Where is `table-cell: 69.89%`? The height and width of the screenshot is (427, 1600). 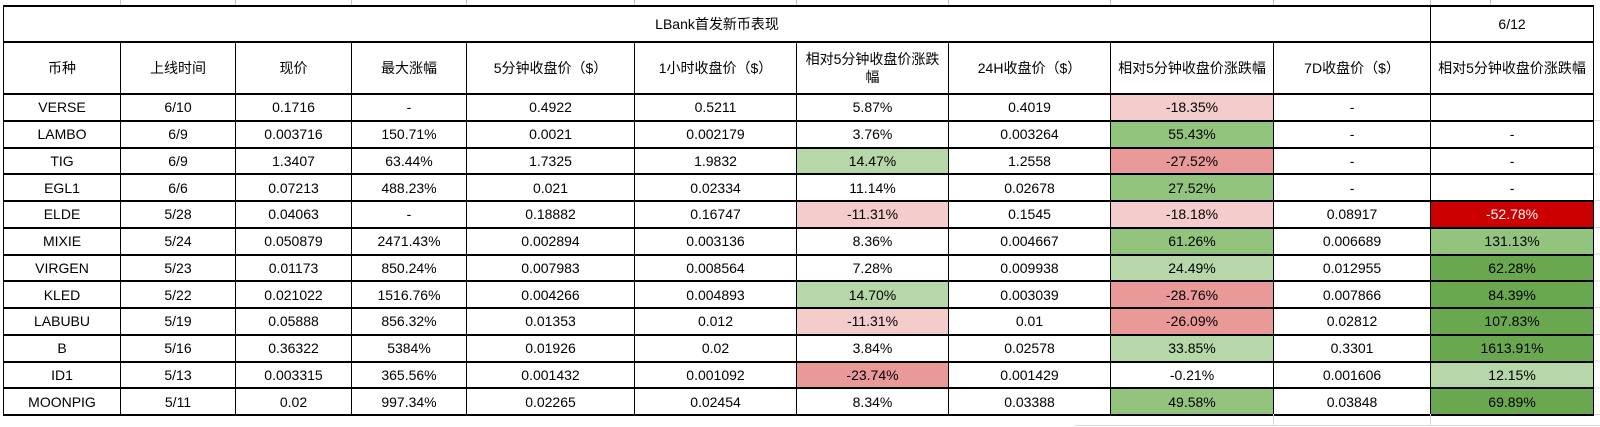 table-cell: 69.89% is located at coordinates (1512, 401).